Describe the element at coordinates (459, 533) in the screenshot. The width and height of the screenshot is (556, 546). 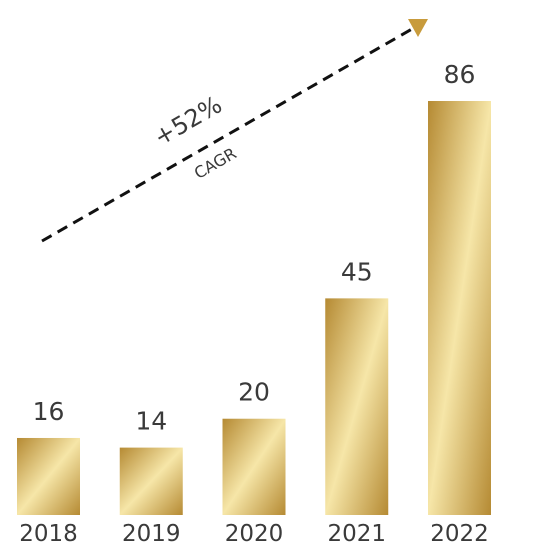
I see `x-tick-2022: 2022` at that location.